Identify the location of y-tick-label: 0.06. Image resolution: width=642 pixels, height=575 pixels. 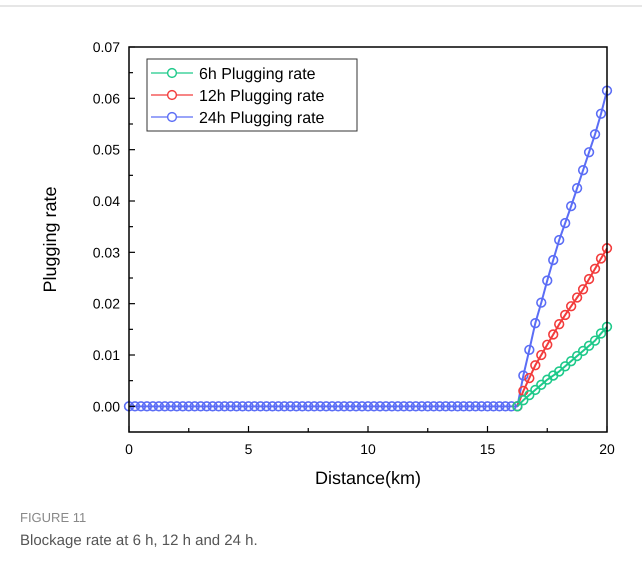
(106, 98).